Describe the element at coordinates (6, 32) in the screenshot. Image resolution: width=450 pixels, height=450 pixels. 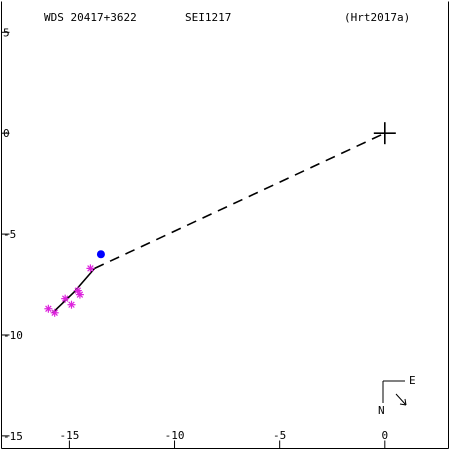
I see `y-tick-label: 5` at that location.